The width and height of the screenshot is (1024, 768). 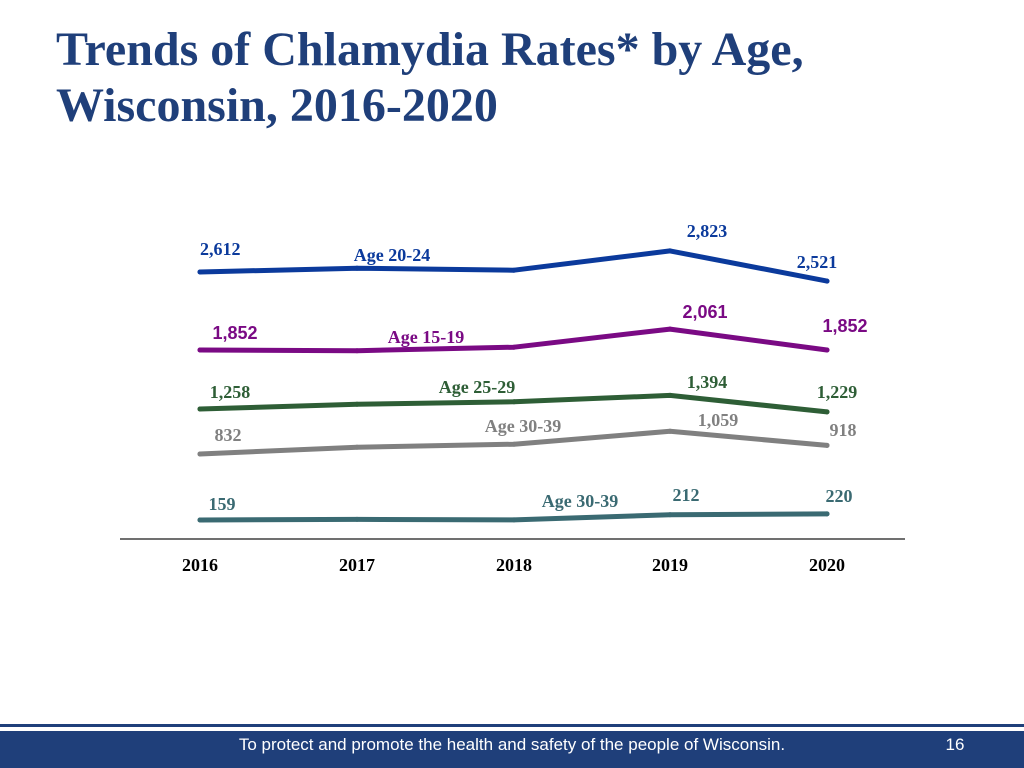 I want to click on series-1-point-2020, so click(x=827, y=350).